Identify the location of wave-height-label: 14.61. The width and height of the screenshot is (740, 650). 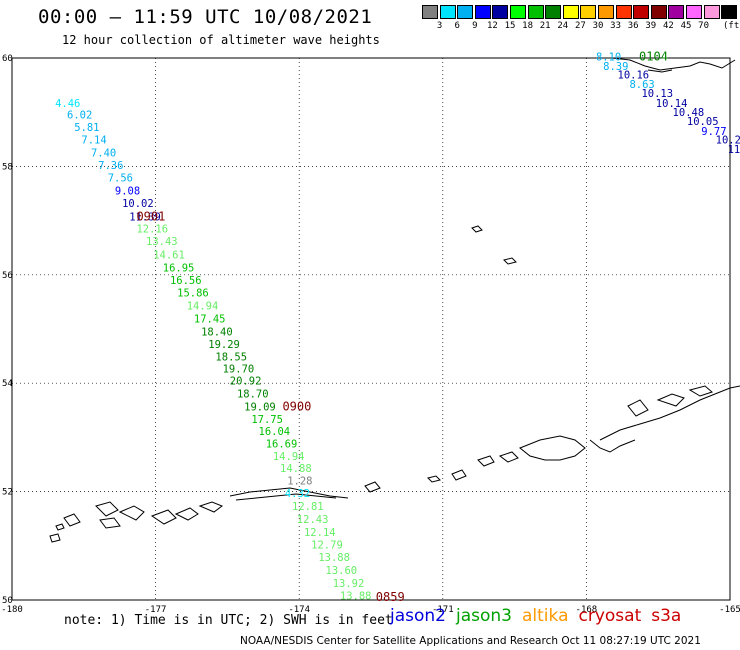
(169, 256).